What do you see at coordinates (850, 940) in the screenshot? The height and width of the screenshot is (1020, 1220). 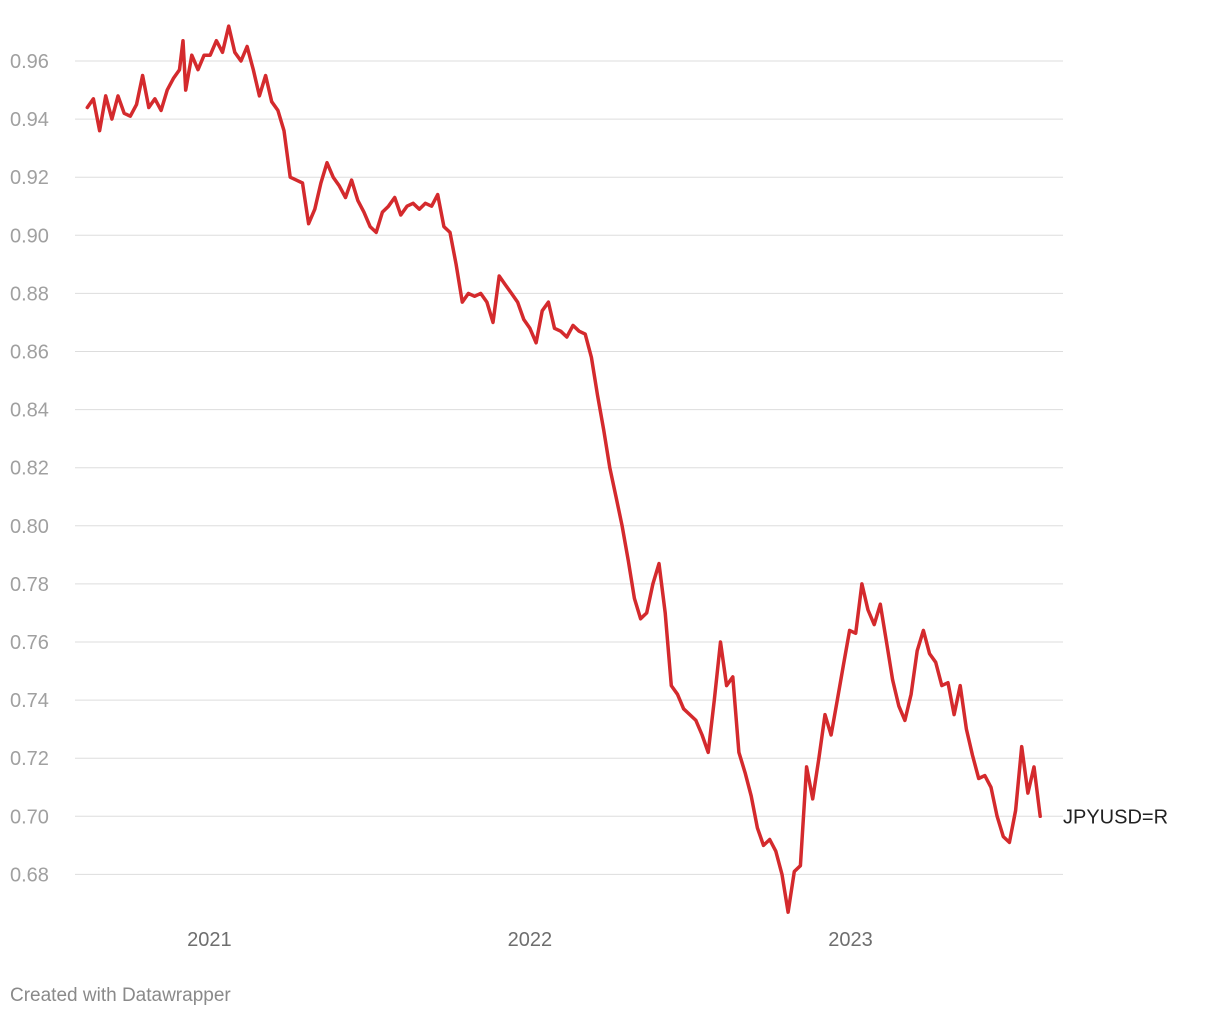 I see `x-tick-label: 2023` at bounding box center [850, 940].